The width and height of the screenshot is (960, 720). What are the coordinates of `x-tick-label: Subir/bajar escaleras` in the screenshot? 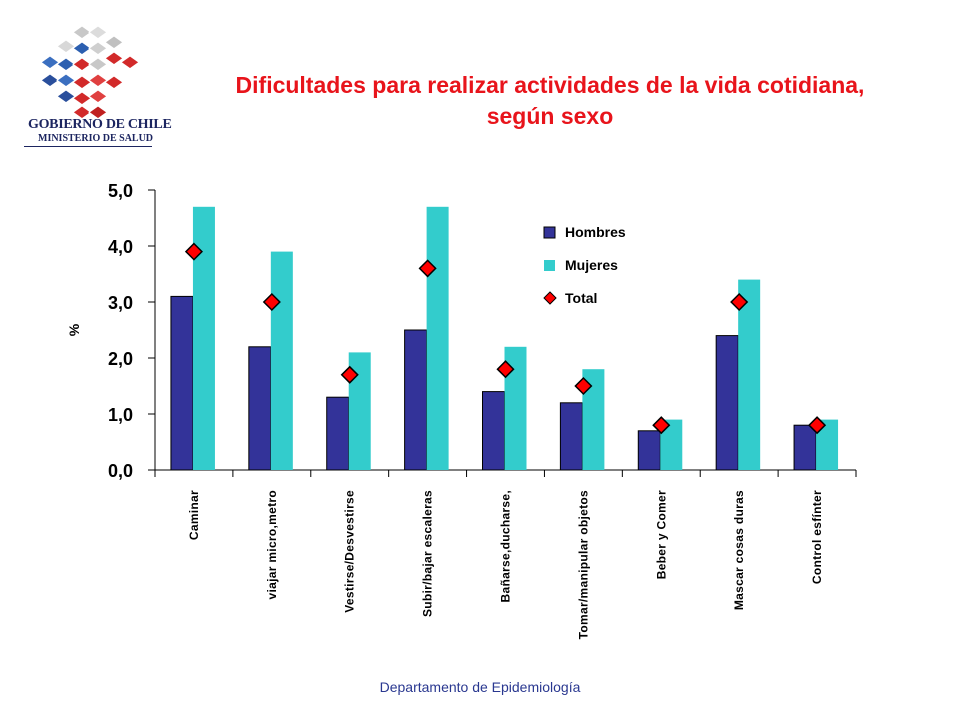 It's located at (428, 553).